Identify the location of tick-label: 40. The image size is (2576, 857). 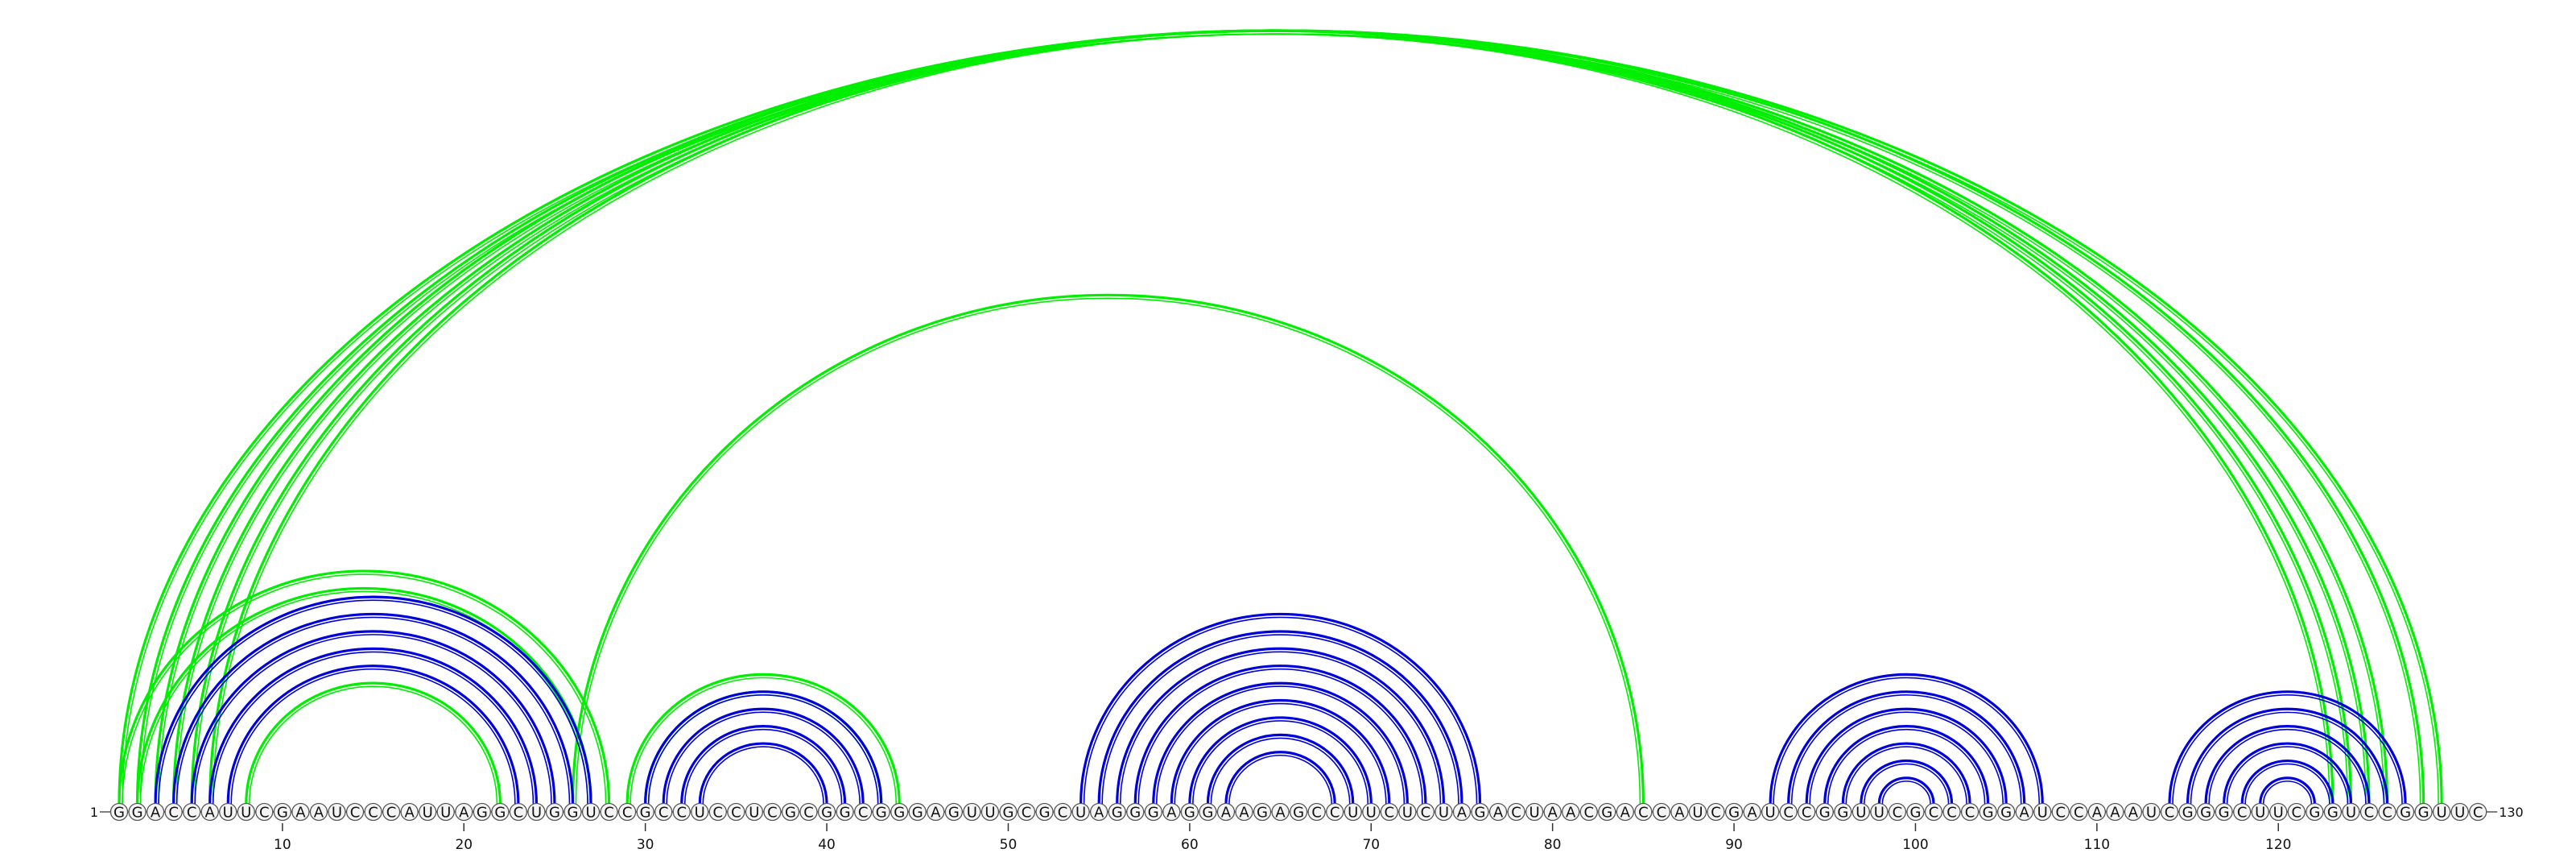
(827, 845).